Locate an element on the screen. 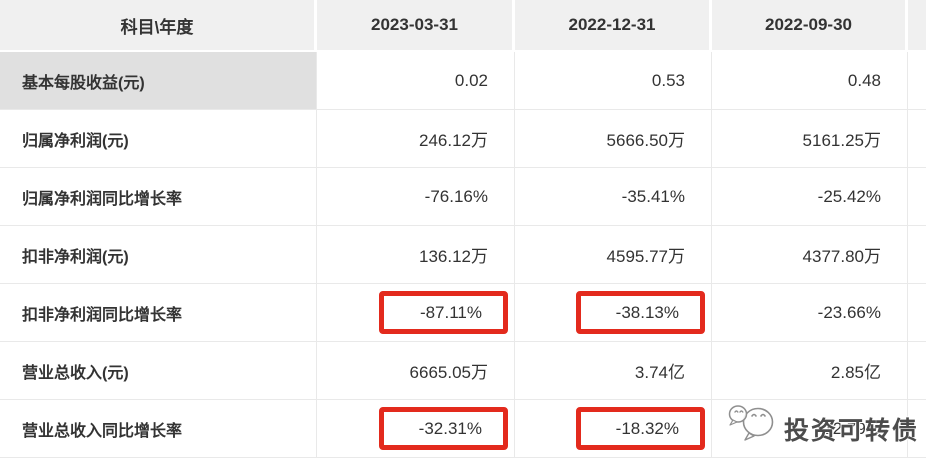  value-cell: 0.53 is located at coordinates (613, 81).